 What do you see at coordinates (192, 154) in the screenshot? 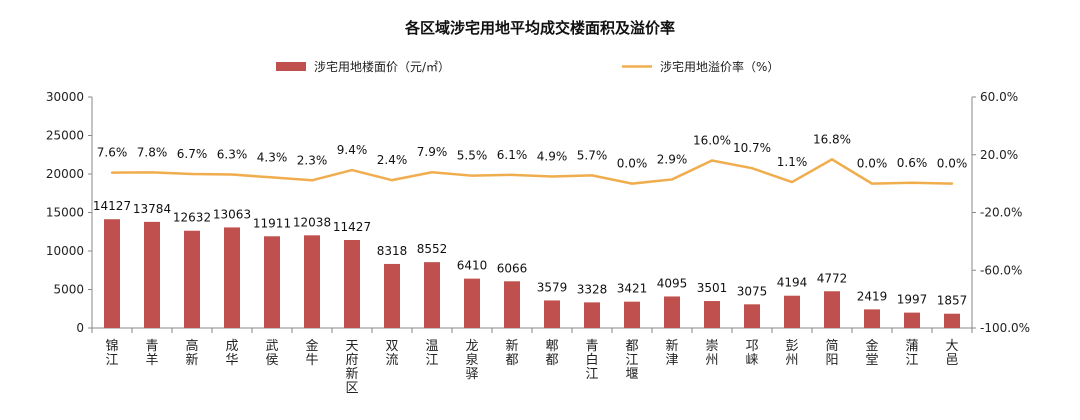
I see `line-value-label: 6.7%` at bounding box center [192, 154].